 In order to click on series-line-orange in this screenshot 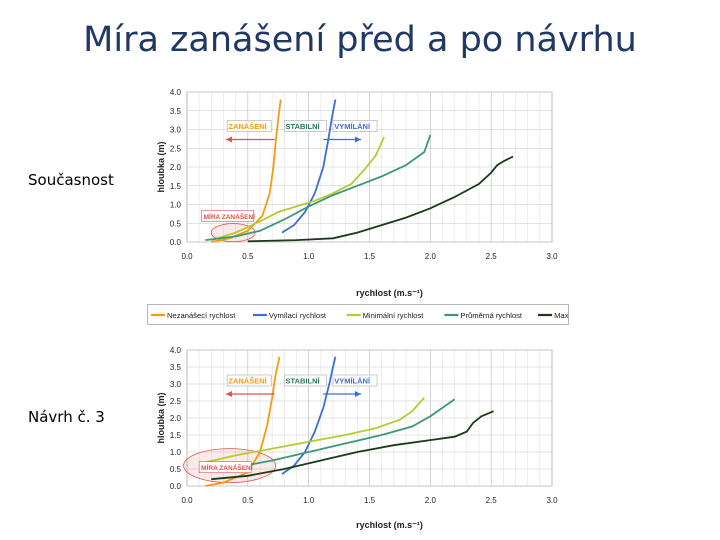, I will do `click(243, 421)`.